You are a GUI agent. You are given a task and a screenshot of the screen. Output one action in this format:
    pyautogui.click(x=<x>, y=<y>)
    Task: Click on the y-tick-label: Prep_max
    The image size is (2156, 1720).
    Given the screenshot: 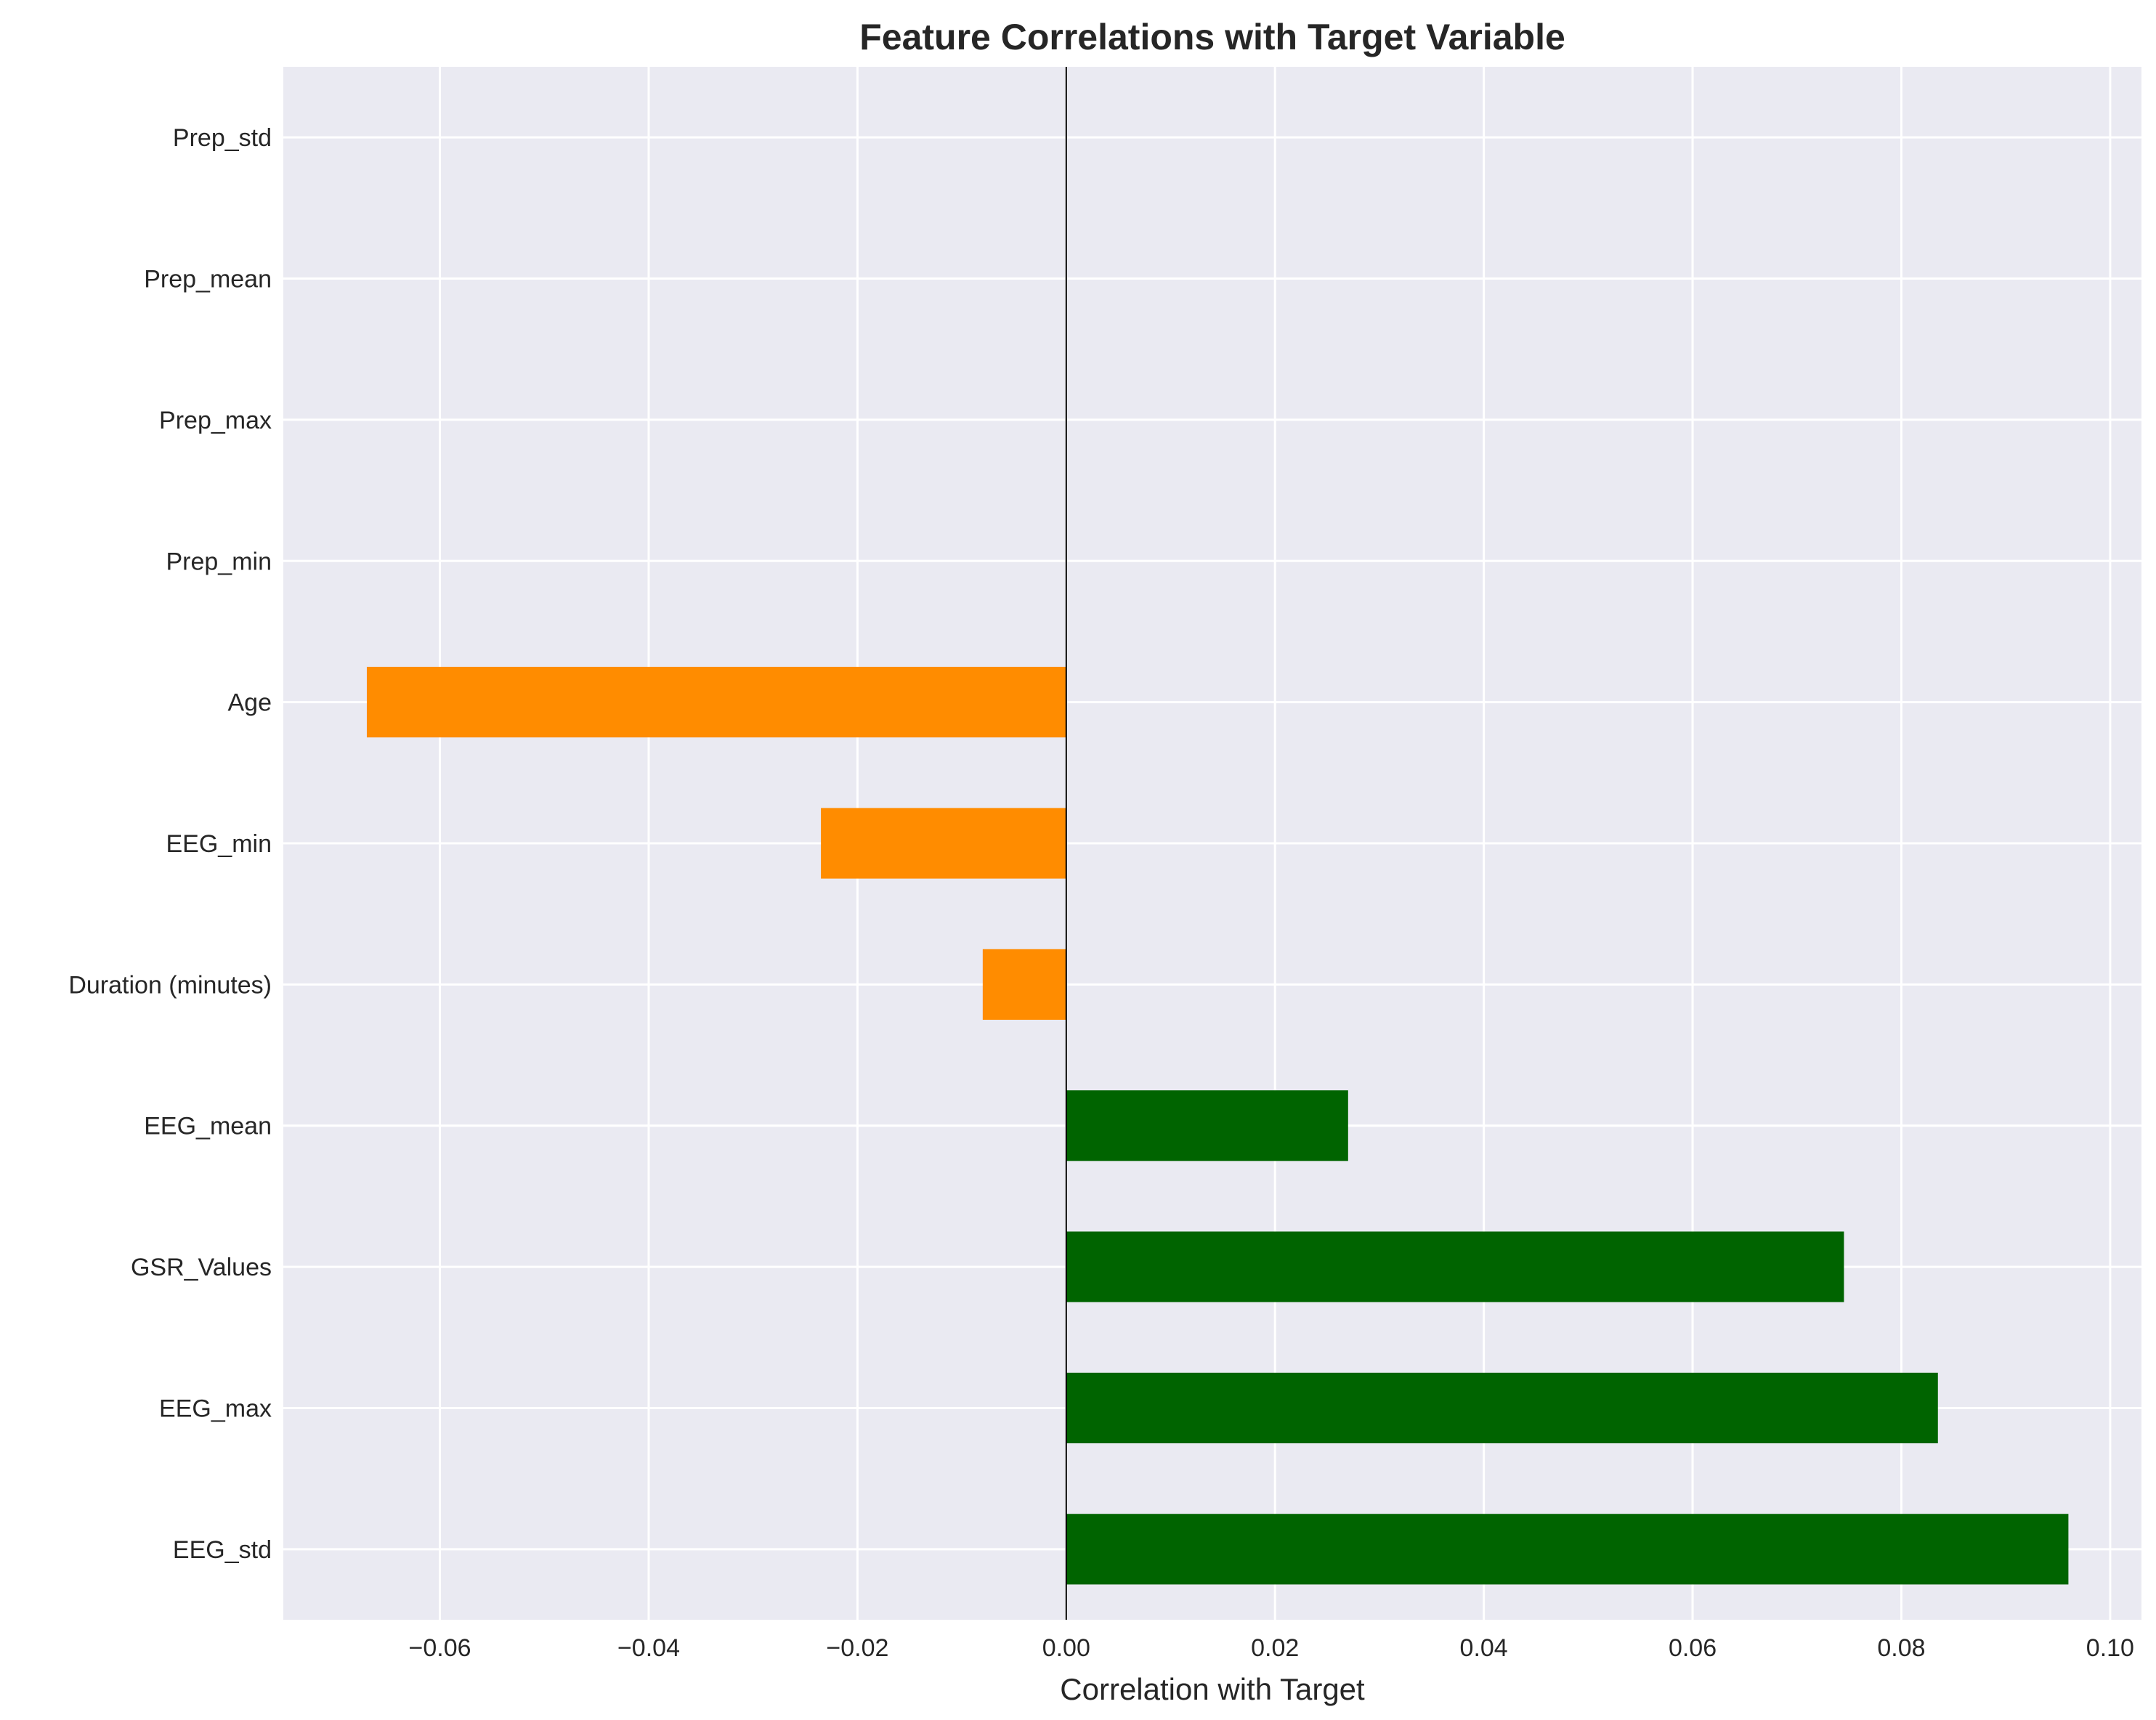 What is the action you would take?
    pyautogui.click(x=215, y=420)
    